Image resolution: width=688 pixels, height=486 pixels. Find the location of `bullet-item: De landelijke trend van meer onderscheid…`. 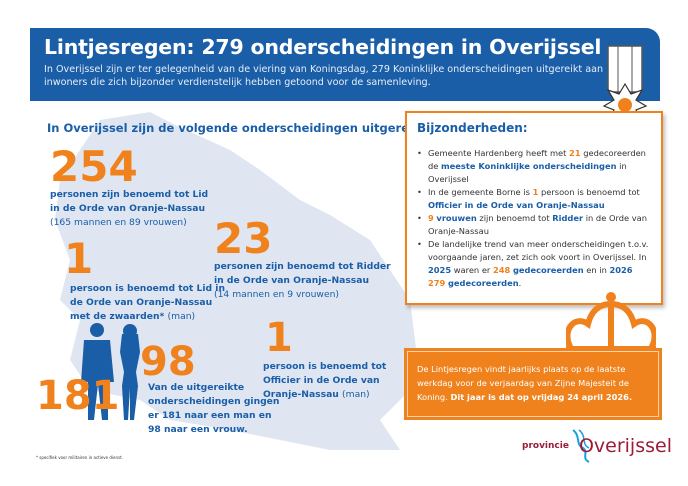

bullet-item: De landelijke trend van meer onderscheid… is located at coordinates (534, 264).